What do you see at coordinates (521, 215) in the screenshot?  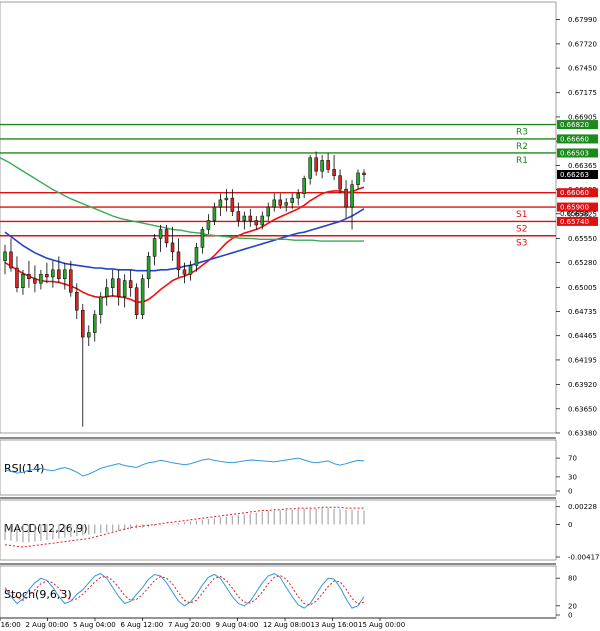 I see `level-label: S1` at bounding box center [521, 215].